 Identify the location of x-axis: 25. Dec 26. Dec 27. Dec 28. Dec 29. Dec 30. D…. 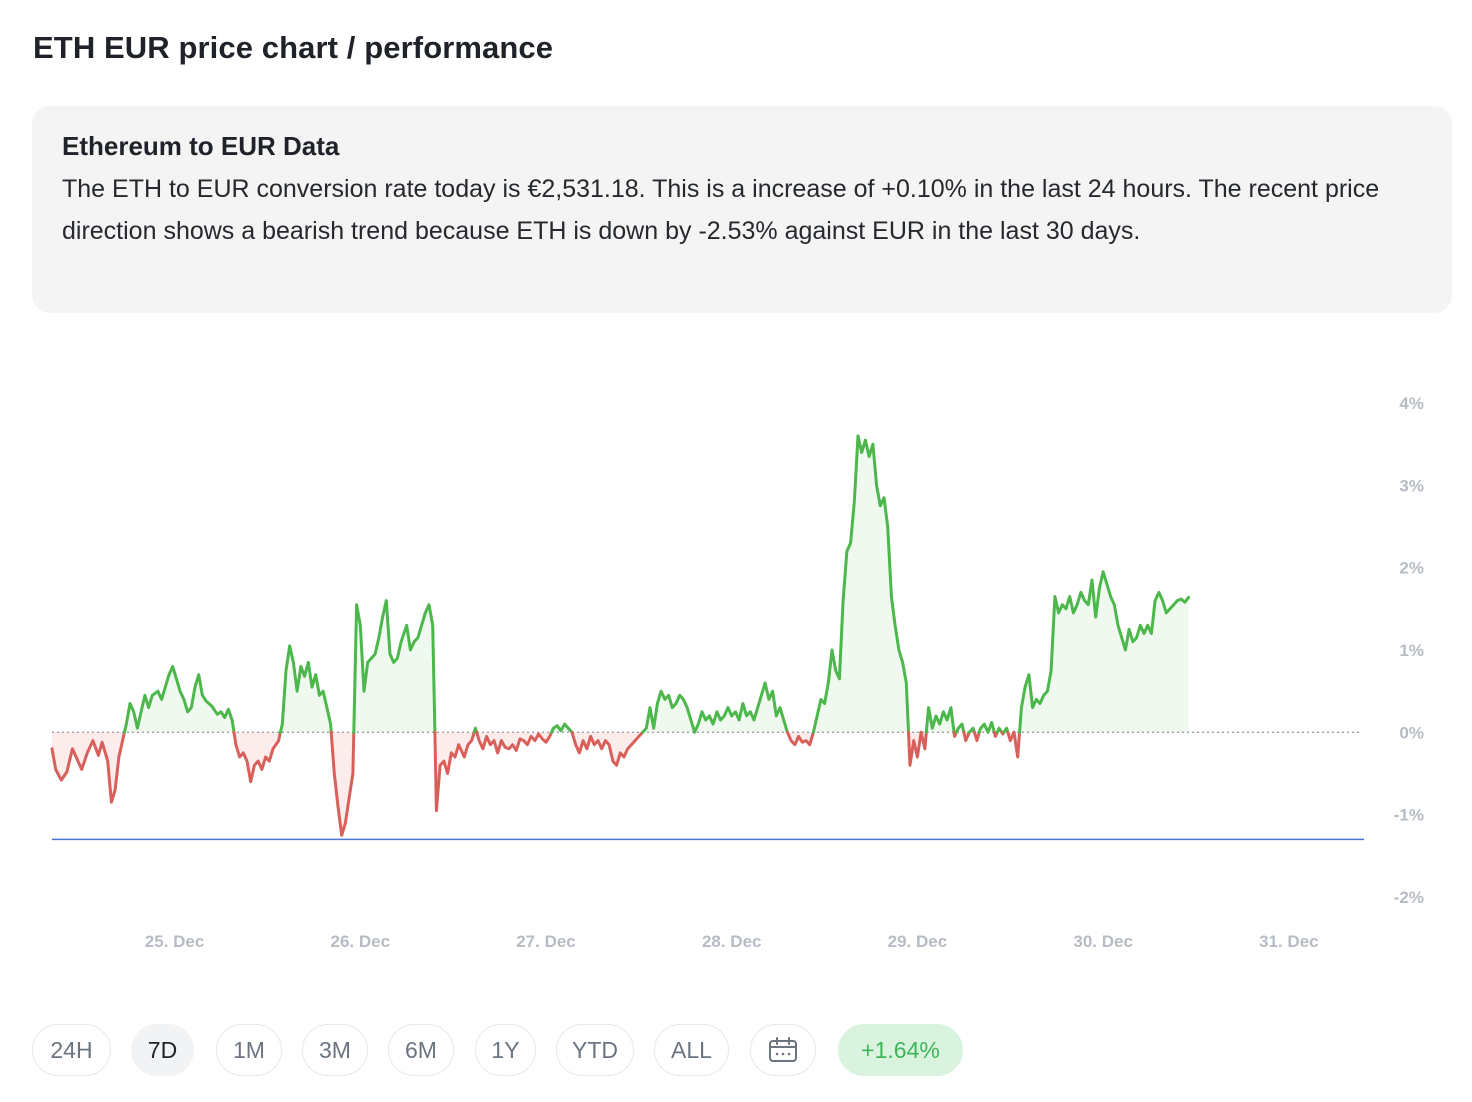
(732, 941).